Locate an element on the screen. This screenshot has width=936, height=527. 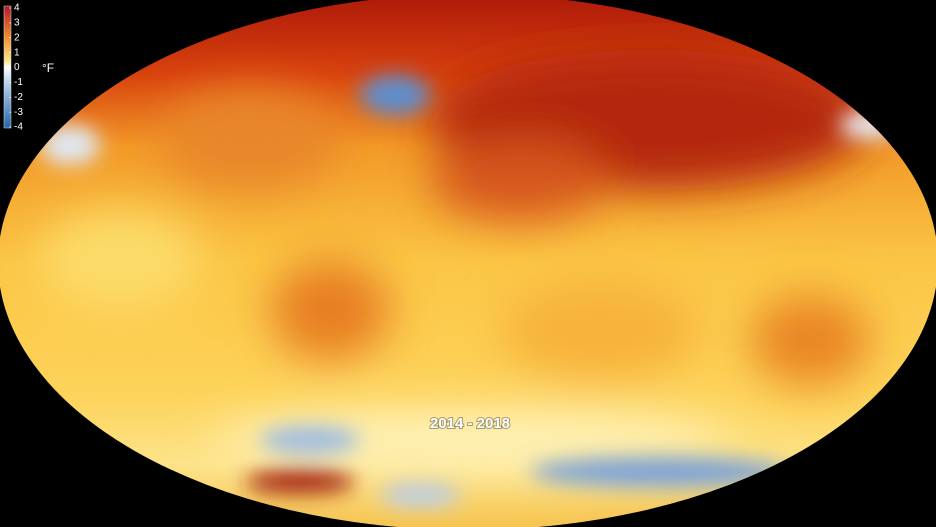
legend-tick-label: -4 is located at coordinates (18, 127).